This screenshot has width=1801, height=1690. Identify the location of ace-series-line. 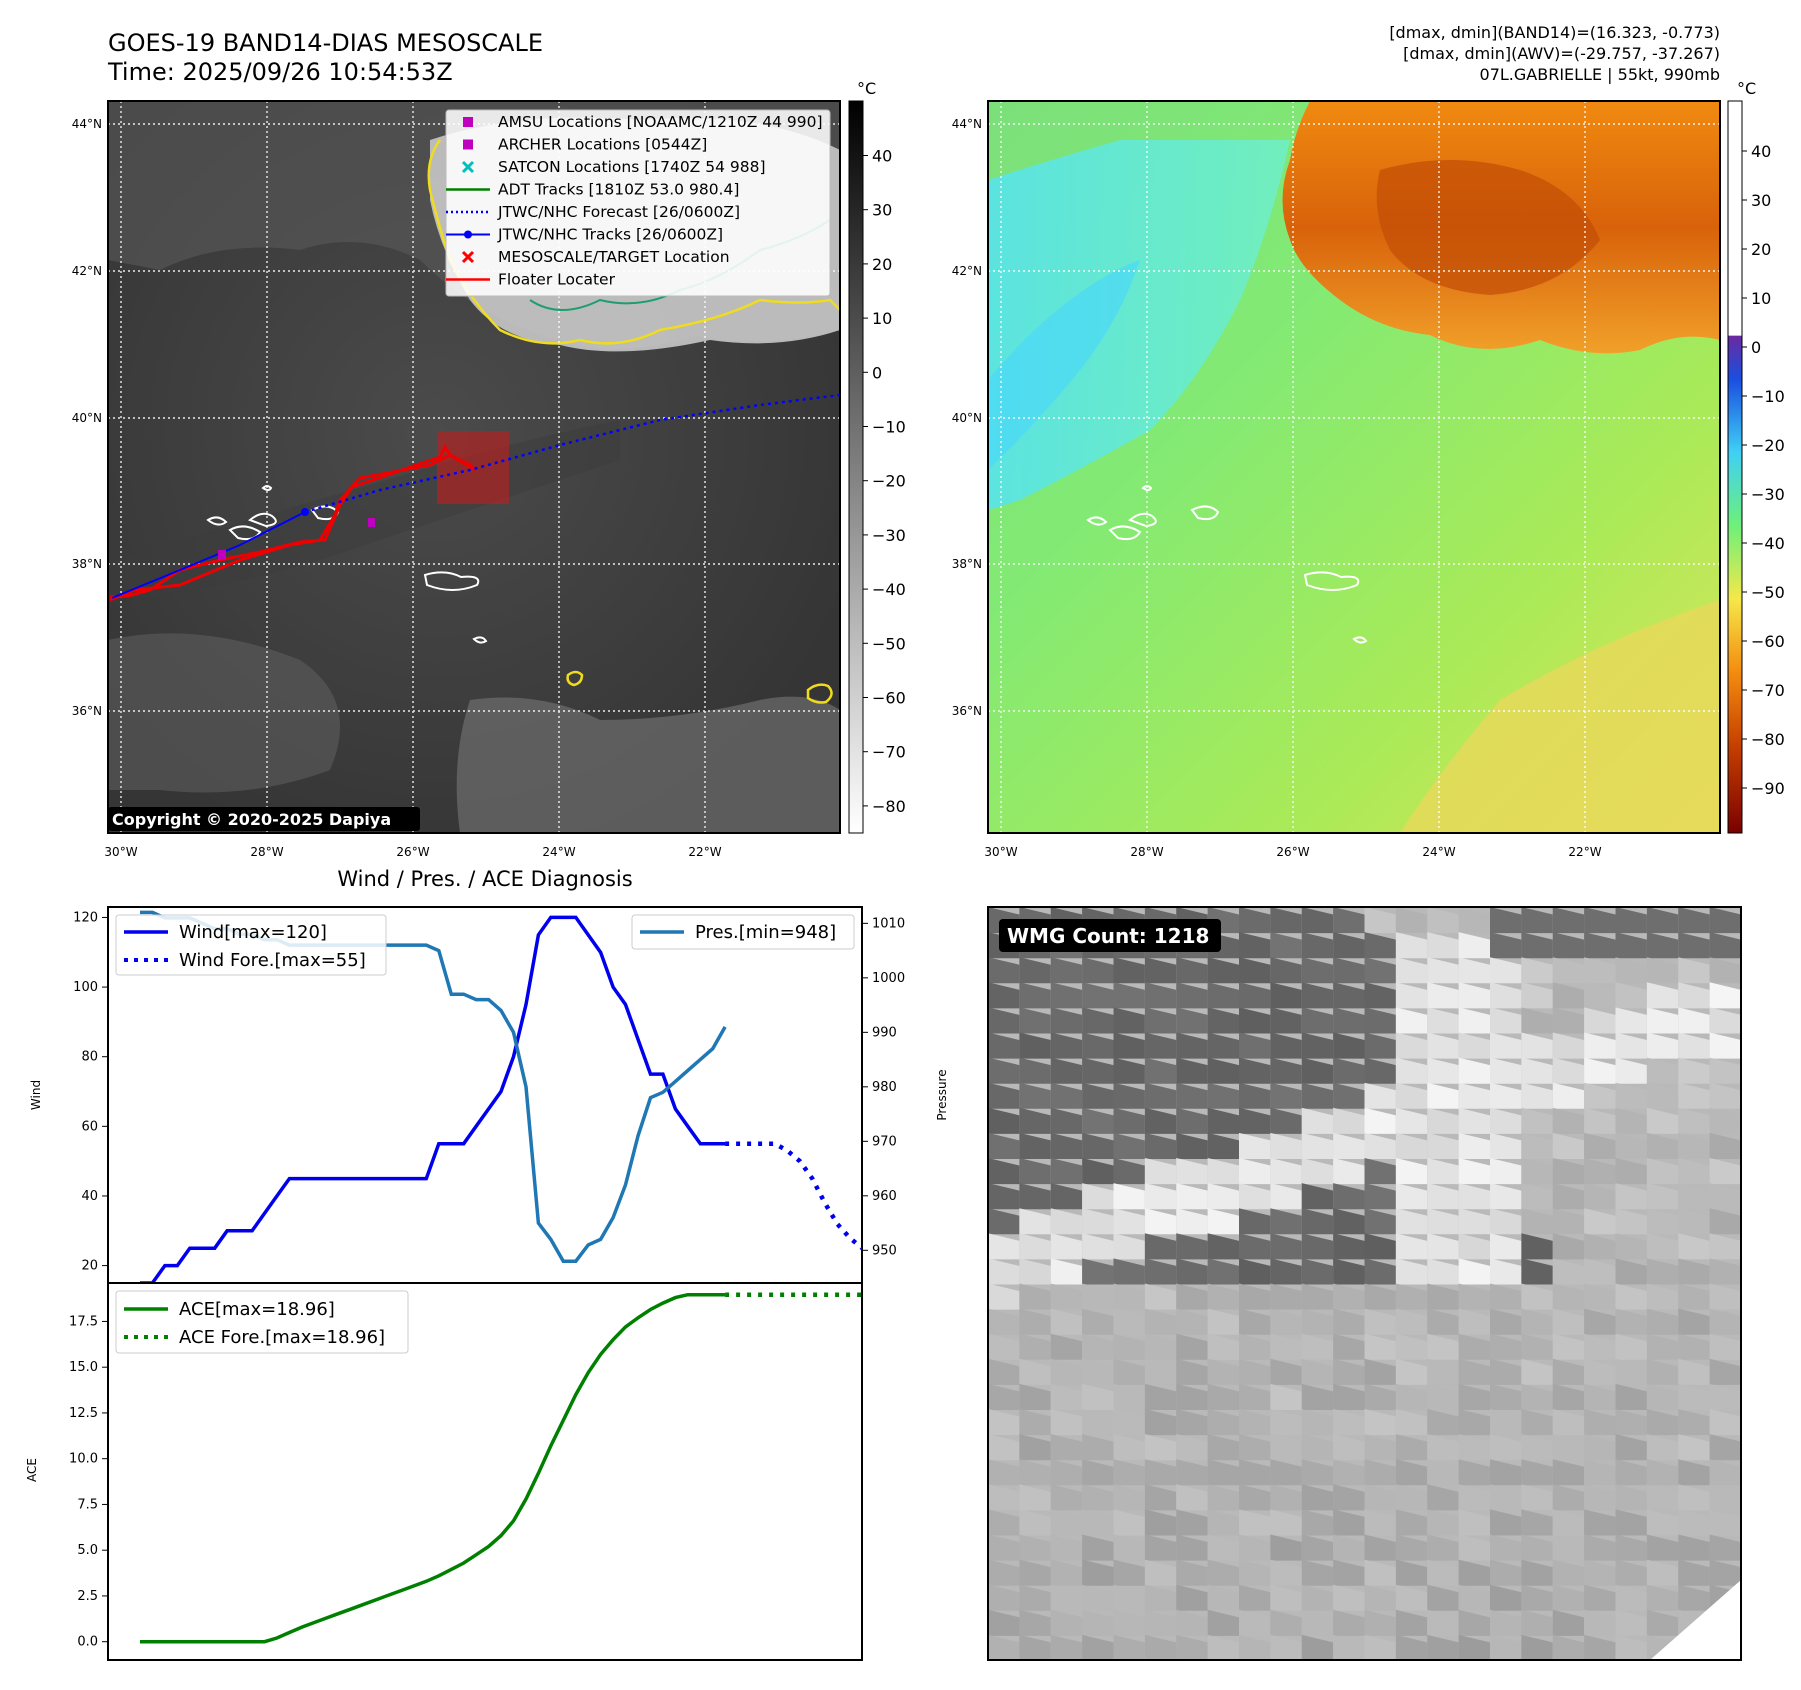
(433, 1468).